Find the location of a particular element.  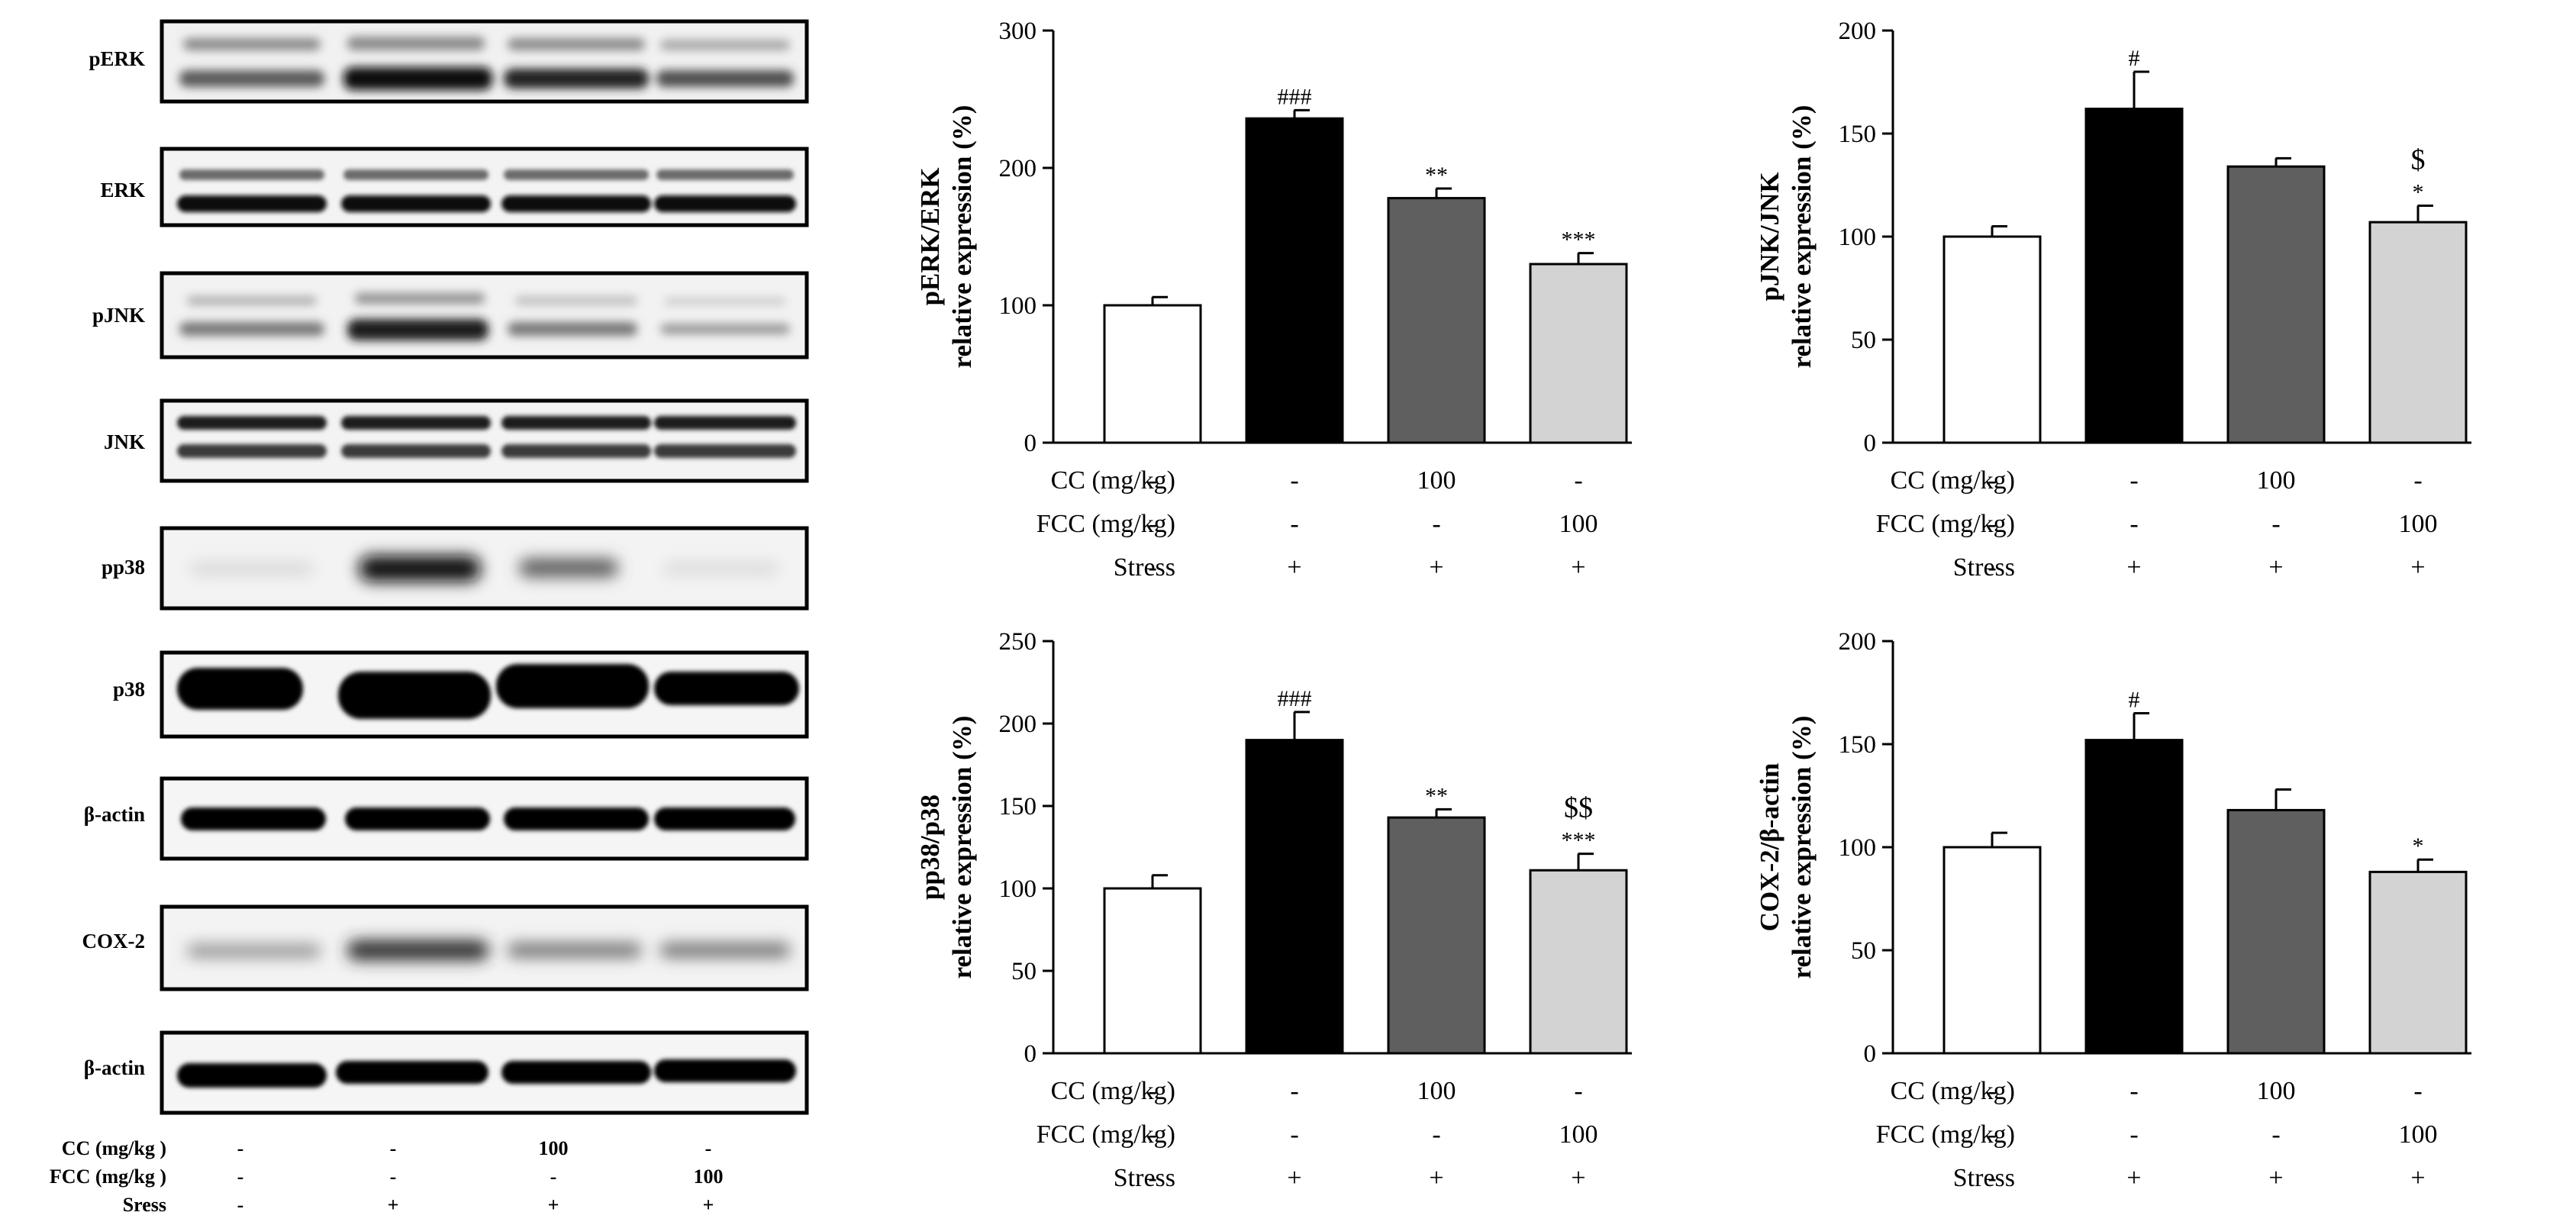

significance-mark-secondary-pp38-3: $$ is located at coordinates (1579, 808).